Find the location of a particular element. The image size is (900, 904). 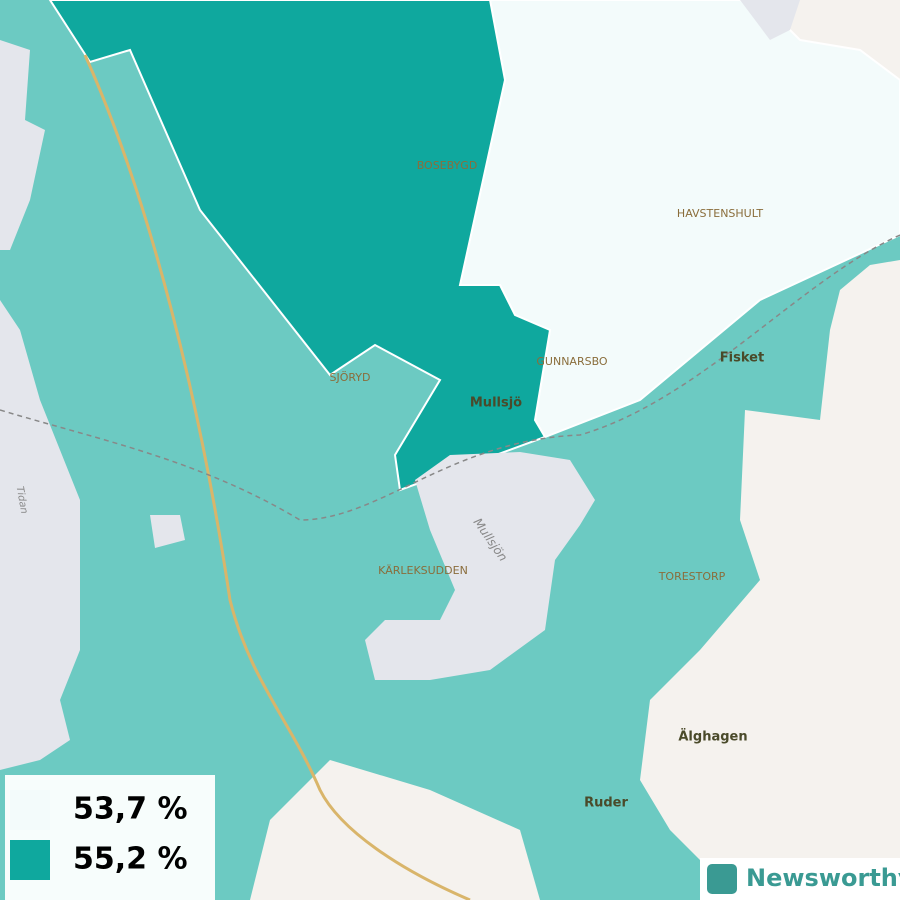

place-label: SJÖRYD is located at coordinates (349, 377).